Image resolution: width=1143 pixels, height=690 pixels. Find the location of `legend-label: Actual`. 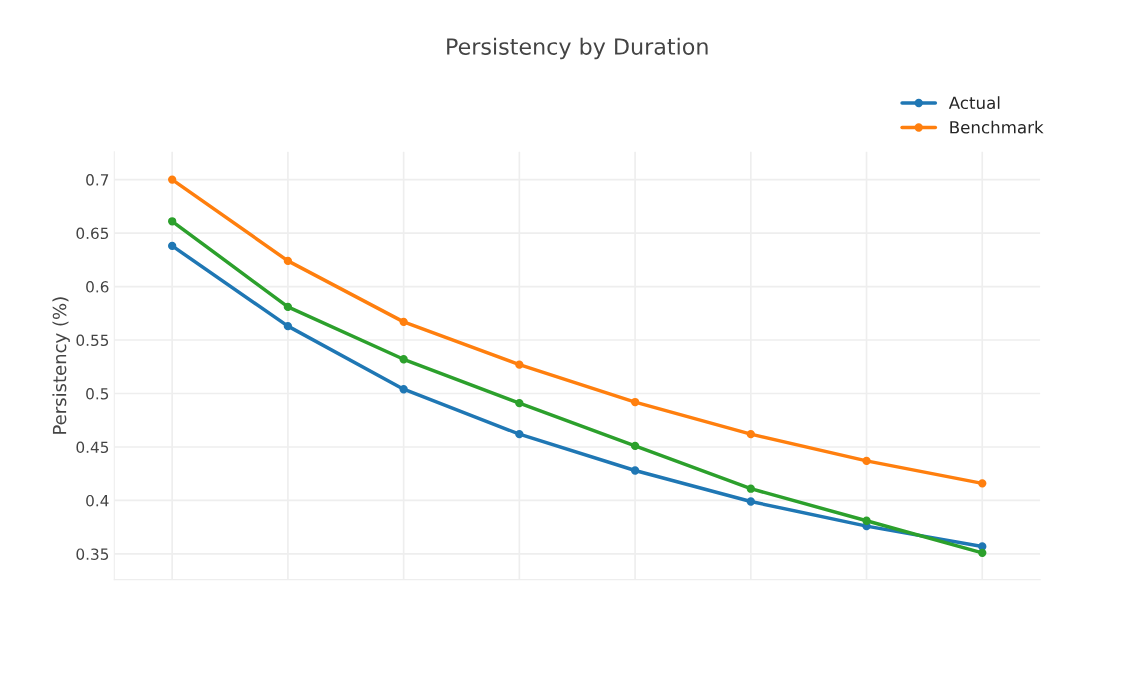

legend-label: Actual is located at coordinates (974, 103).